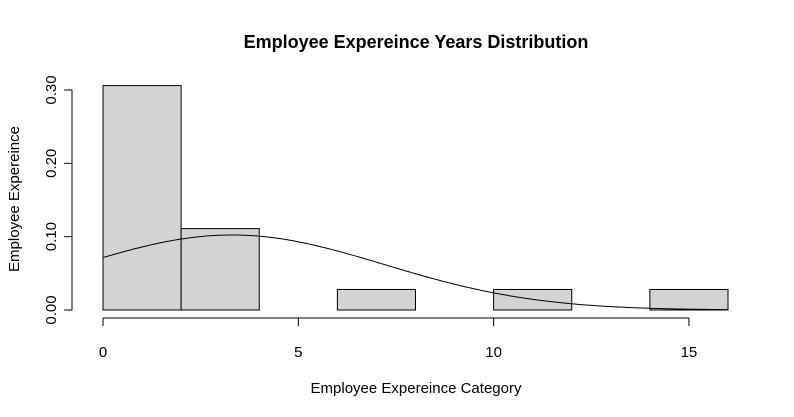 Image resolution: width=794 pixels, height=417 pixels. Describe the element at coordinates (398, 339) in the screenshot. I see `x-axis: 0 5 10 15` at that location.